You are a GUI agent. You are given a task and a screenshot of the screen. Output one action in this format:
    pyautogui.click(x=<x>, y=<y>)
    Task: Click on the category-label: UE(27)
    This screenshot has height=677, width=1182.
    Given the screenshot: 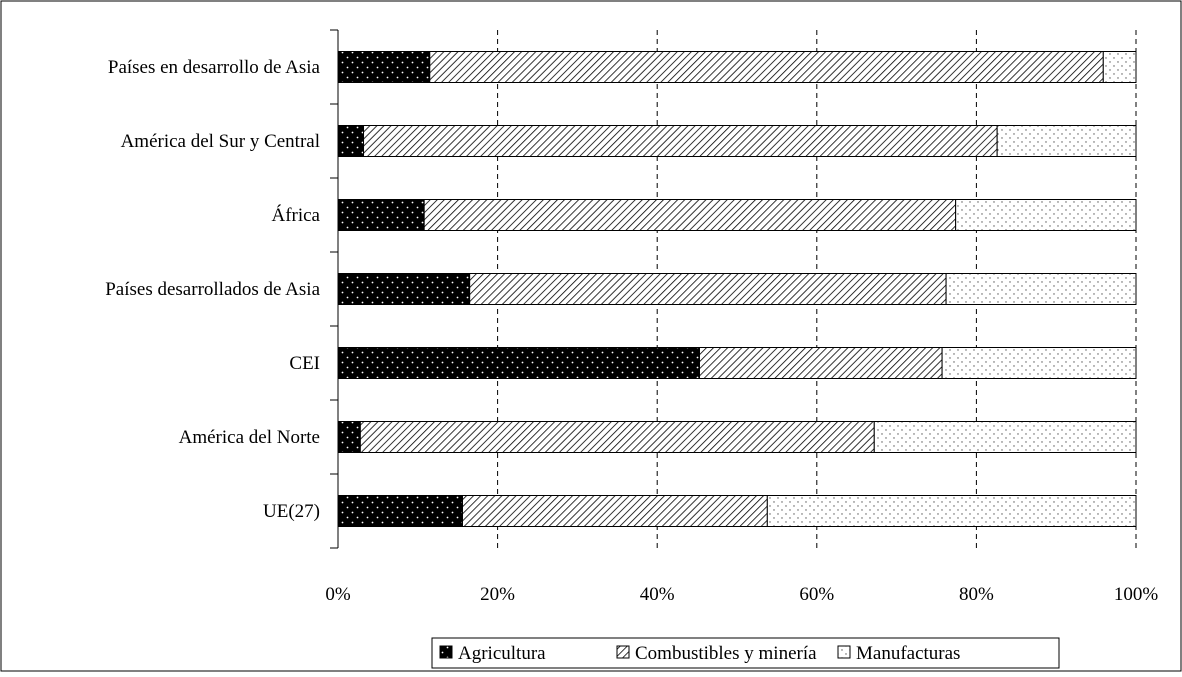 What is the action you would take?
    pyautogui.click(x=291, y=511)
    